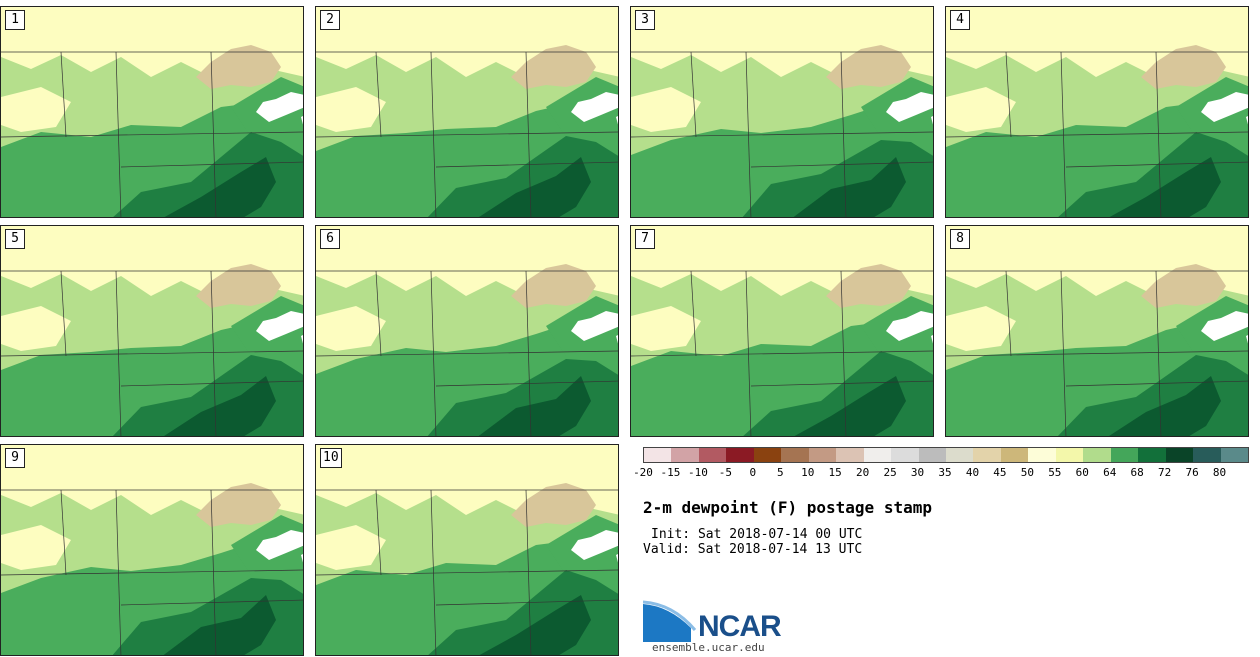 Image resolution: width=1260 pixels, height=657 pixels. Describe the element at coordinates (890, 472) in the screenshot. I see `colorbar-tick-label: 25` at that location.